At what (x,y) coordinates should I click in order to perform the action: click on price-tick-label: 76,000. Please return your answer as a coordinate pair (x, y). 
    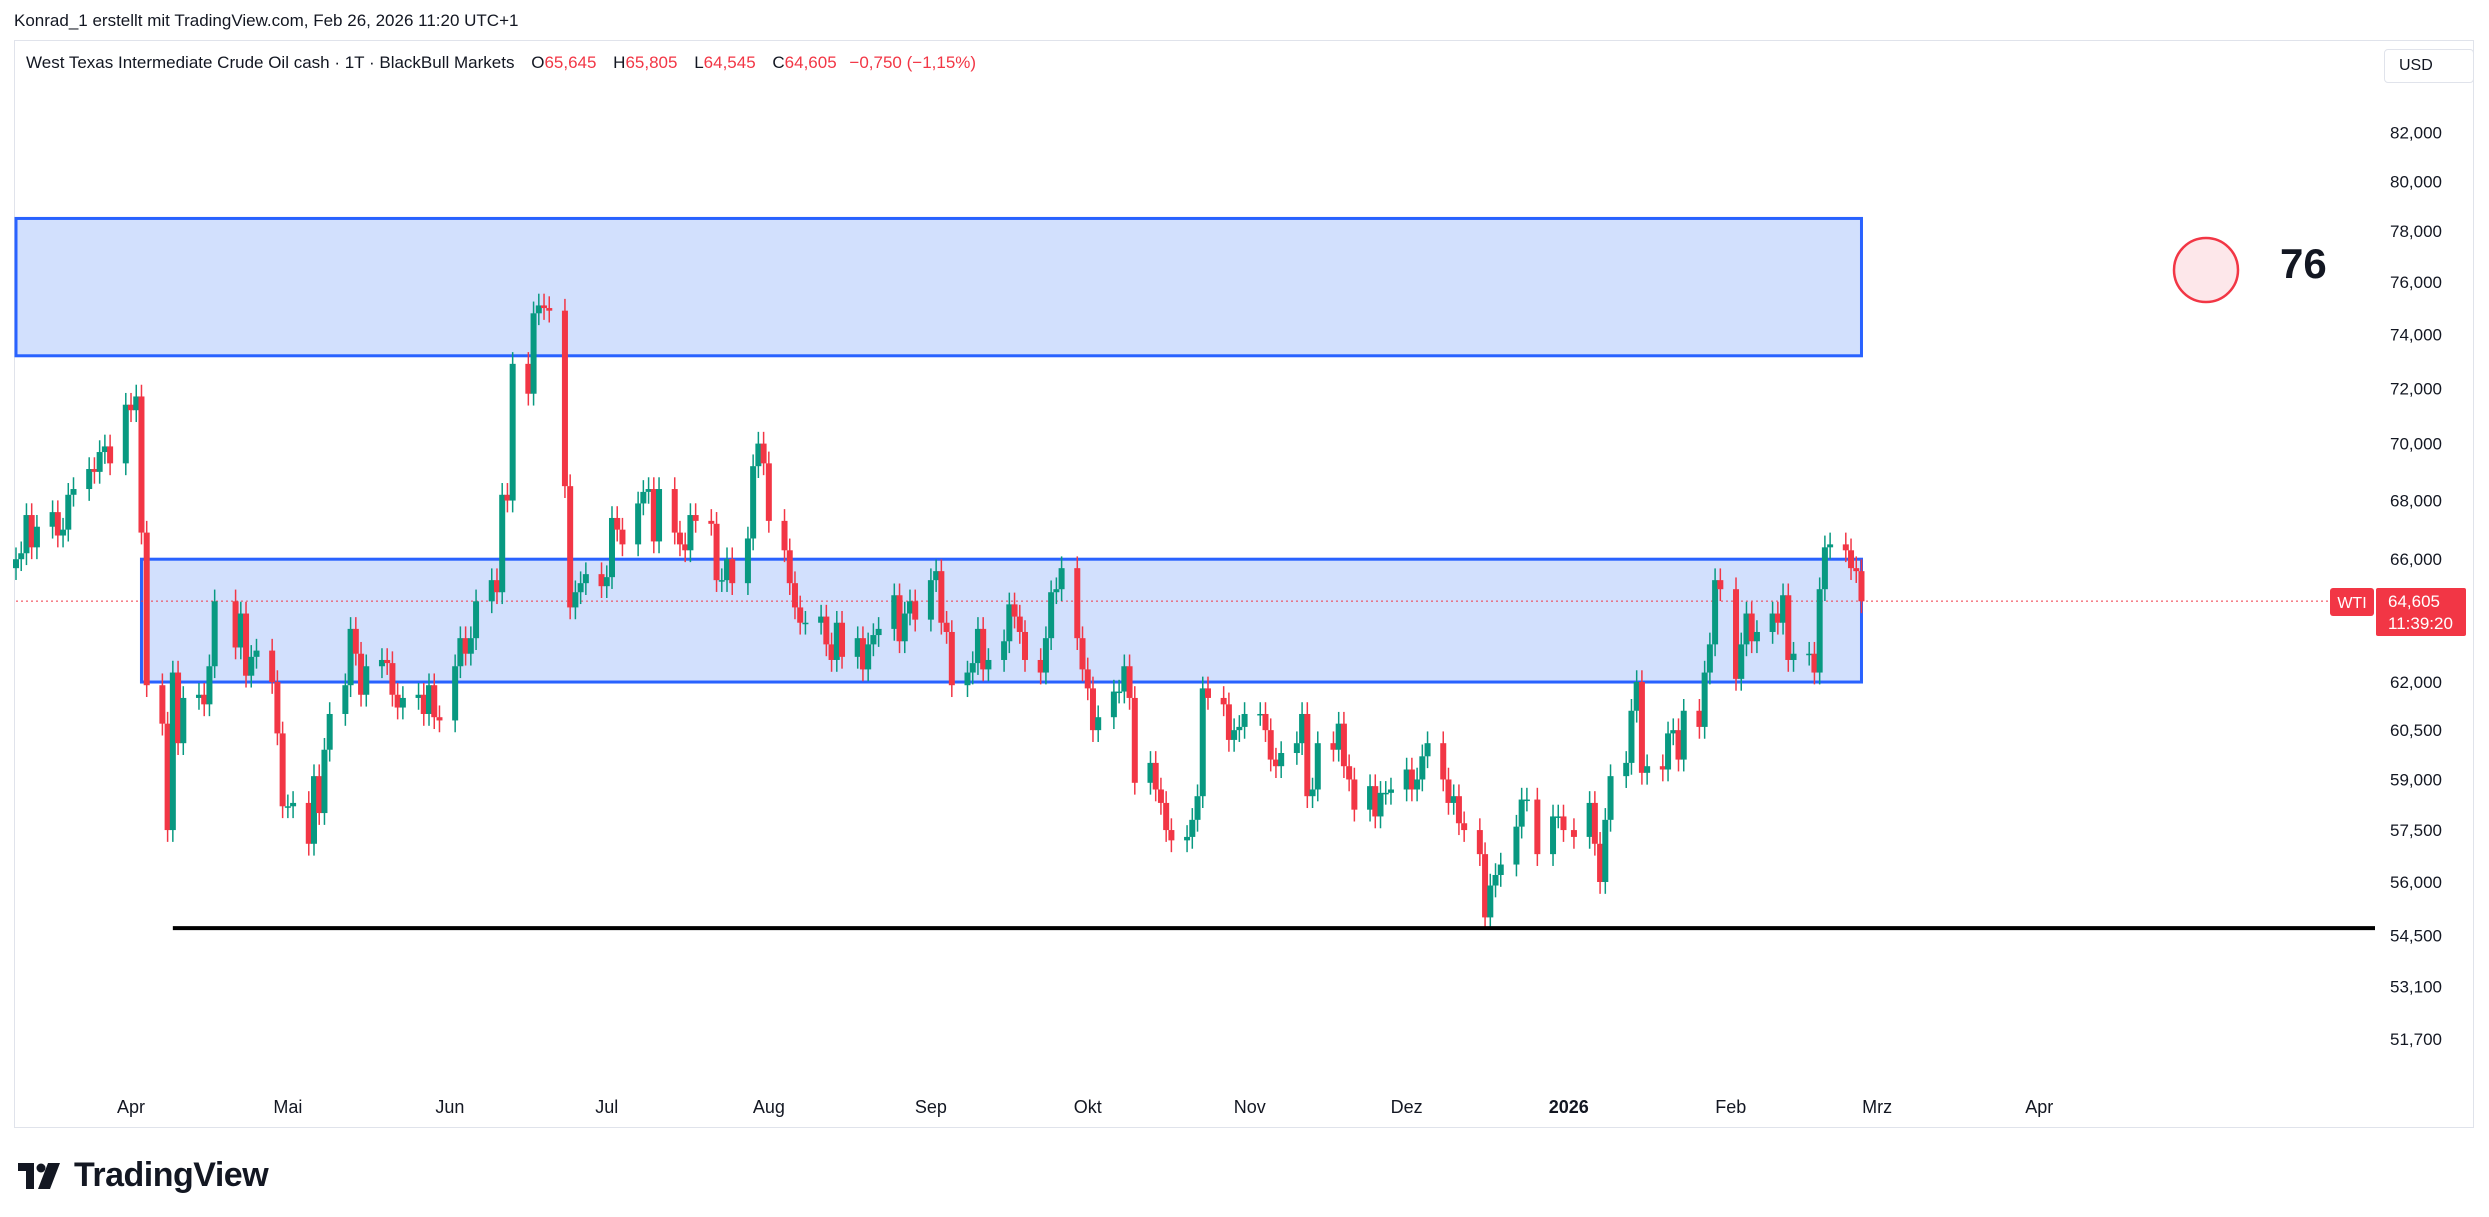
    Looking at the image, I should click on (2416, 282).